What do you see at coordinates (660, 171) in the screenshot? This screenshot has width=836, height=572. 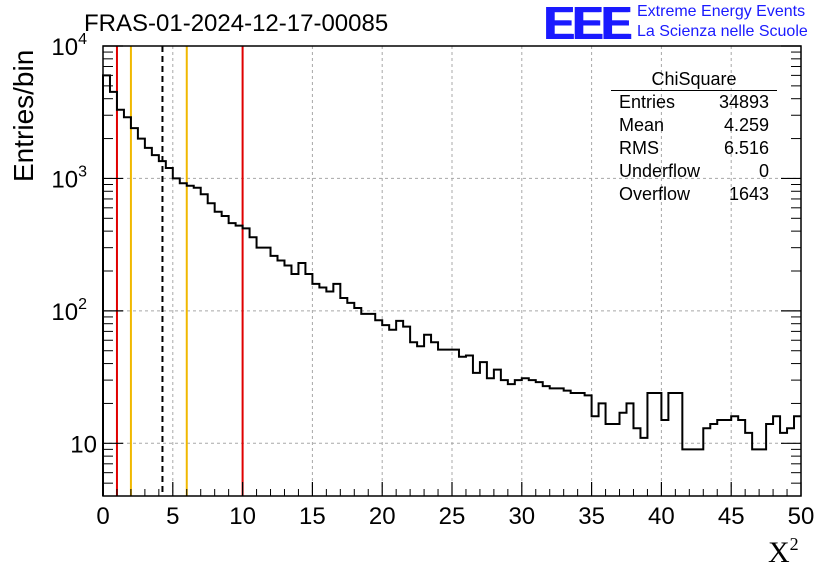 I see `stats-label: Underflow` at bounding box center [660, 171].